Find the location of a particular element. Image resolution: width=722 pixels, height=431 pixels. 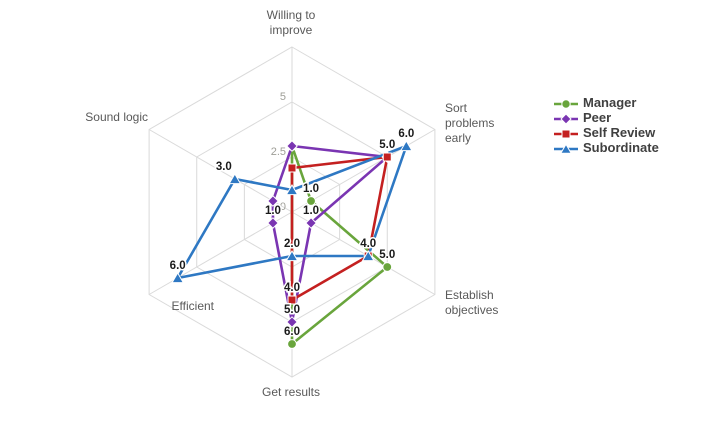

axis-label-get-results: Get results is located at coordinates (291, 392).